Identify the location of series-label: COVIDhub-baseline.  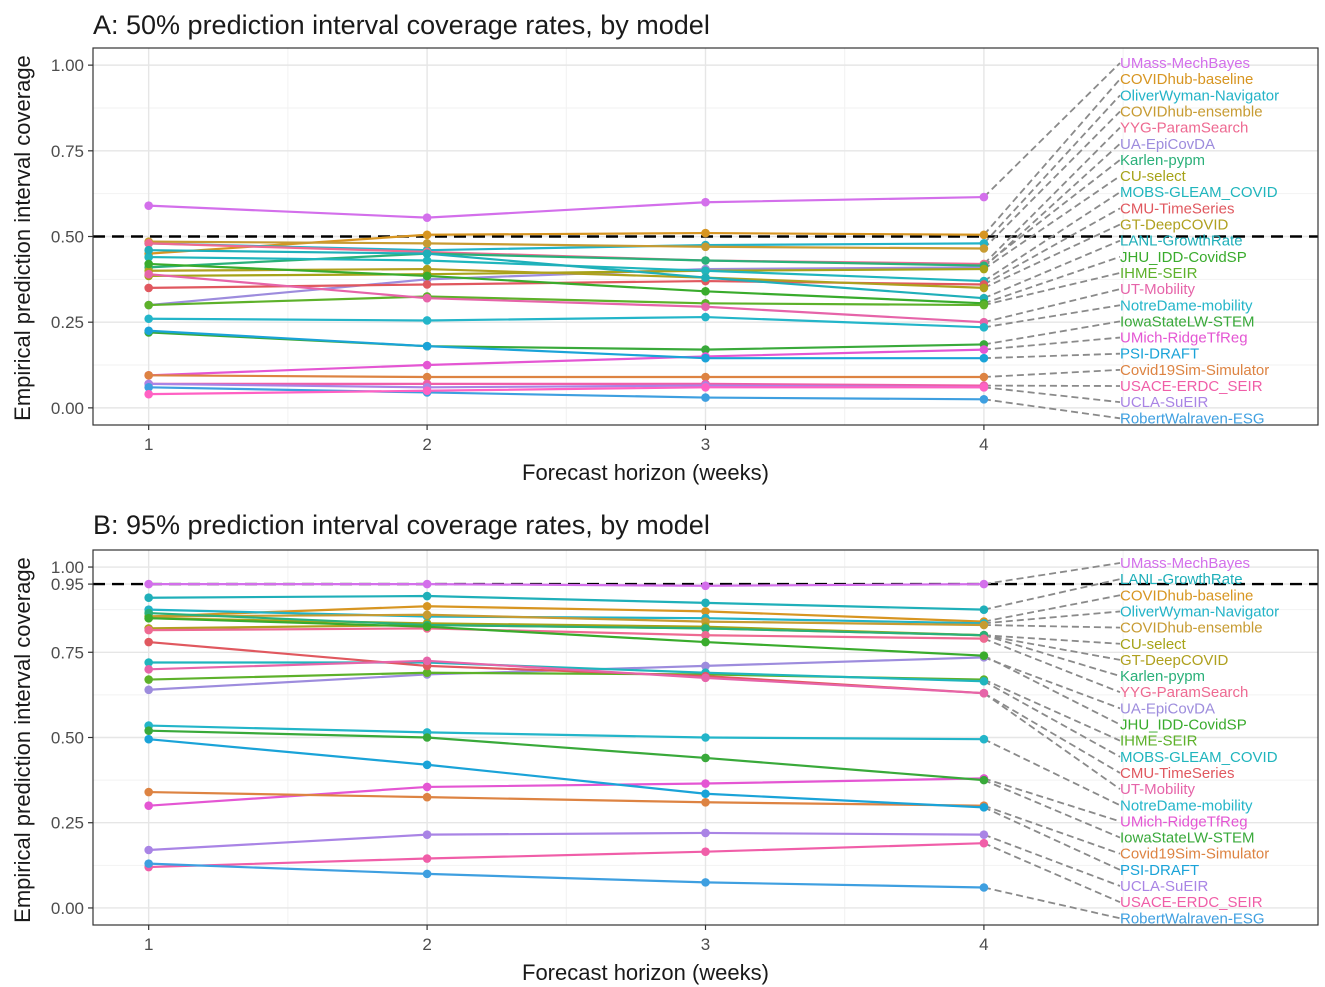
(1186, 79).